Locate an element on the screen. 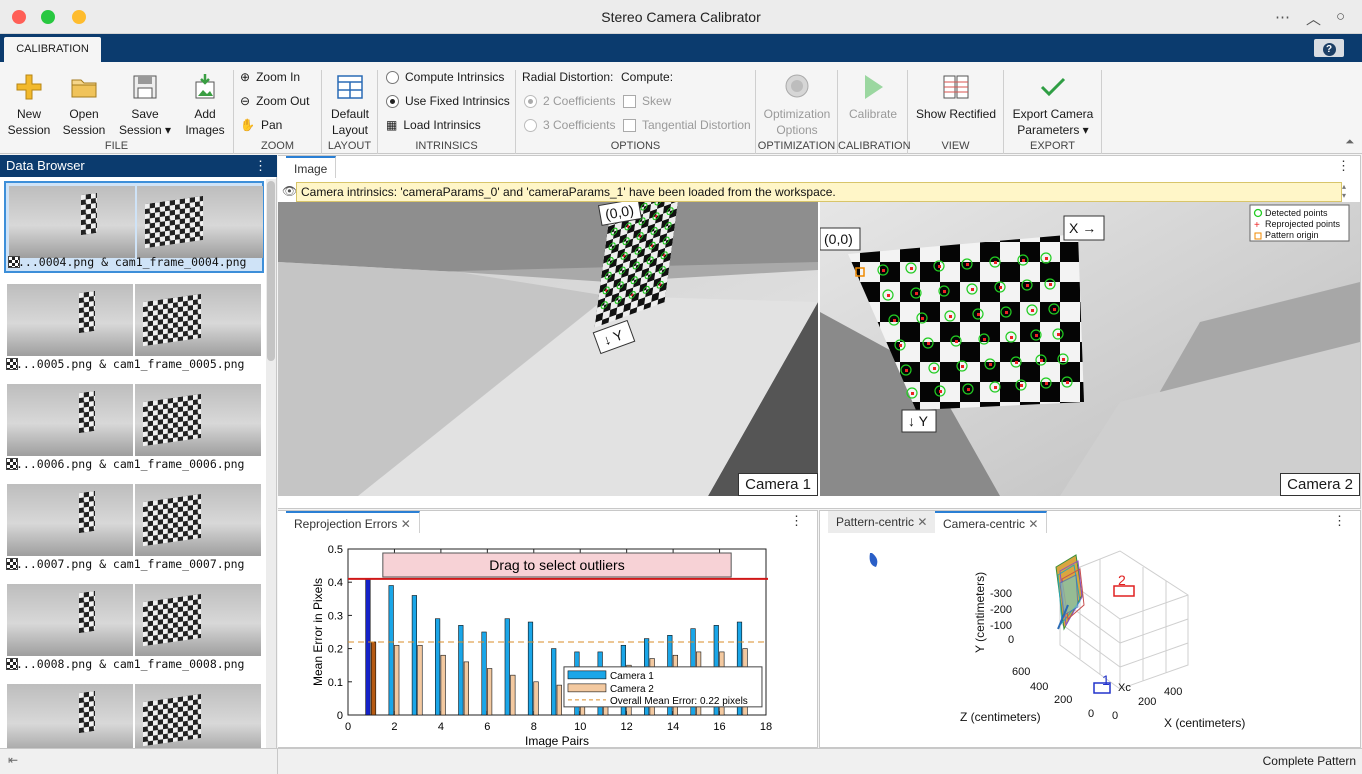 This screenshot has width=1362, height=774. view-section: Show Rectified VIEW is located at coordinates (956, 112).